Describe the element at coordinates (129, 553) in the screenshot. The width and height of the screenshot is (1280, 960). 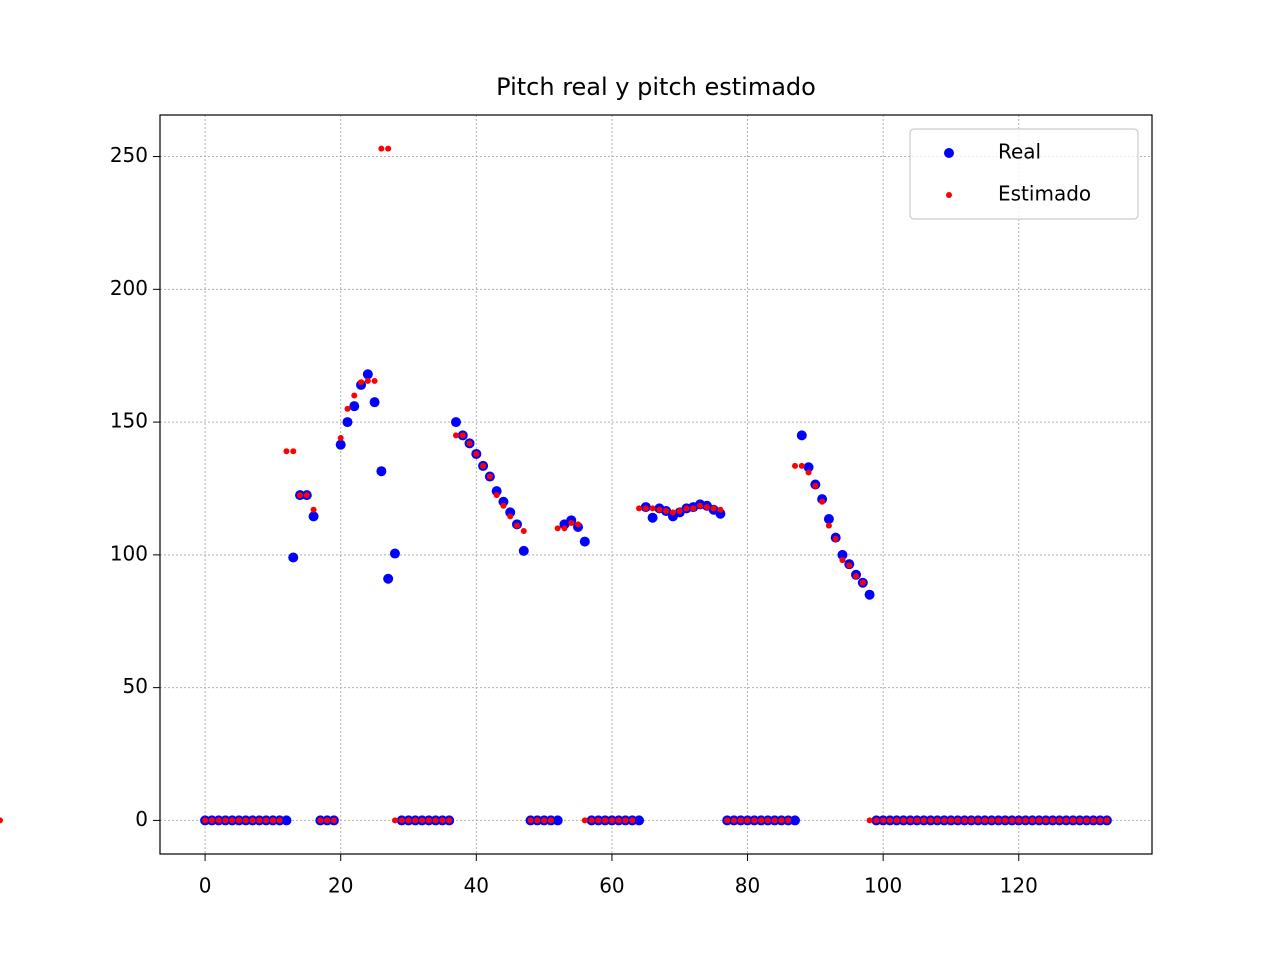
I see `y-tick-label: 100` at that location.